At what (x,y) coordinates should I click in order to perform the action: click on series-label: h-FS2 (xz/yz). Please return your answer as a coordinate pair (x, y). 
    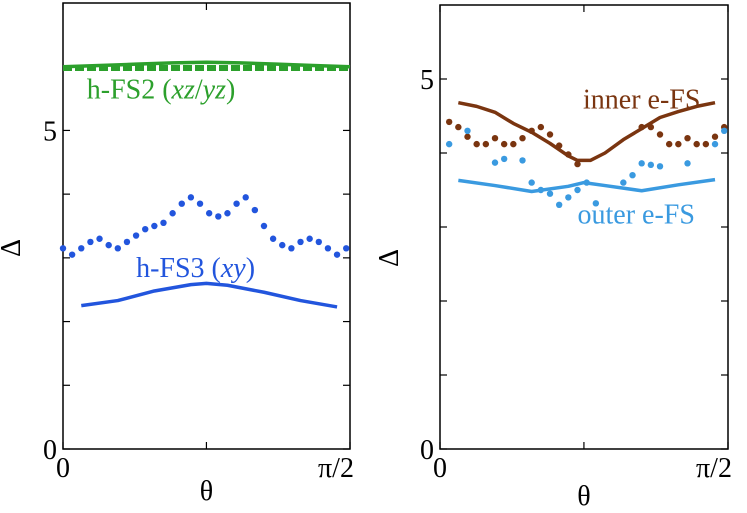
    Looking at the image, I should click on (161, 90).